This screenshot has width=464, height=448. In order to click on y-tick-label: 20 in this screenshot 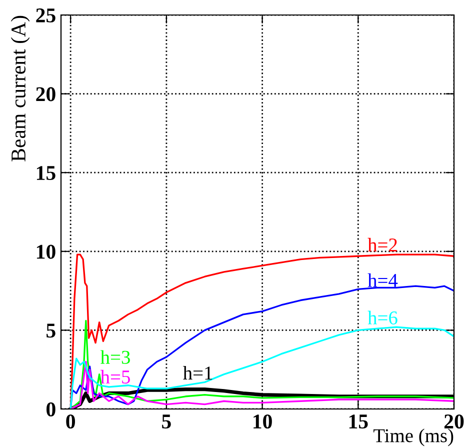, I will do `click(46, 94)`.